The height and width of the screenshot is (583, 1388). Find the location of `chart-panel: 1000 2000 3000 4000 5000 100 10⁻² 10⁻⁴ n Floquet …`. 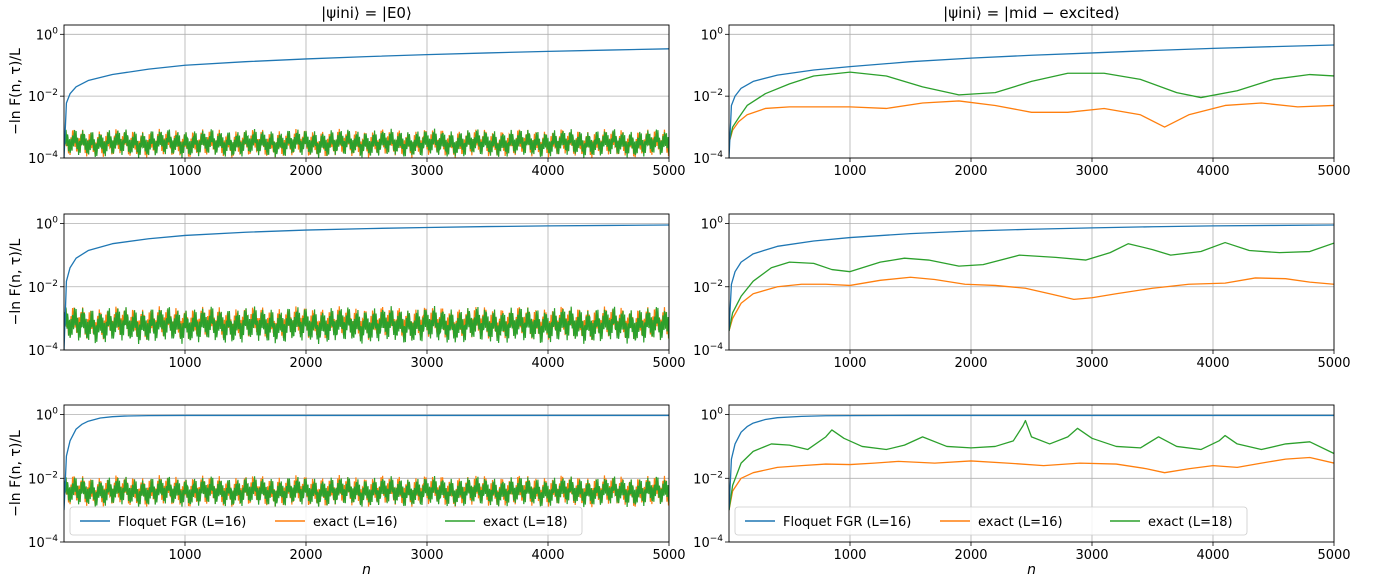

chart-panel: 1000 2000 3000 4000 5000 100 10⁻² 10⁻⁴ n Floquet … is located at coordinates (1022, 491).